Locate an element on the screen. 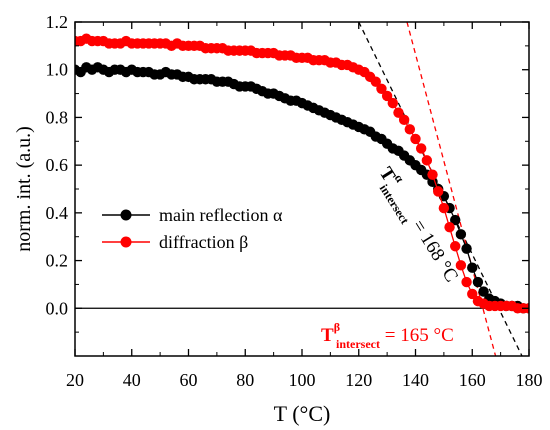 The height and width of the screenshot is (430, 550). y-tick-label: 0.6 is located at coordinates (57, 165).